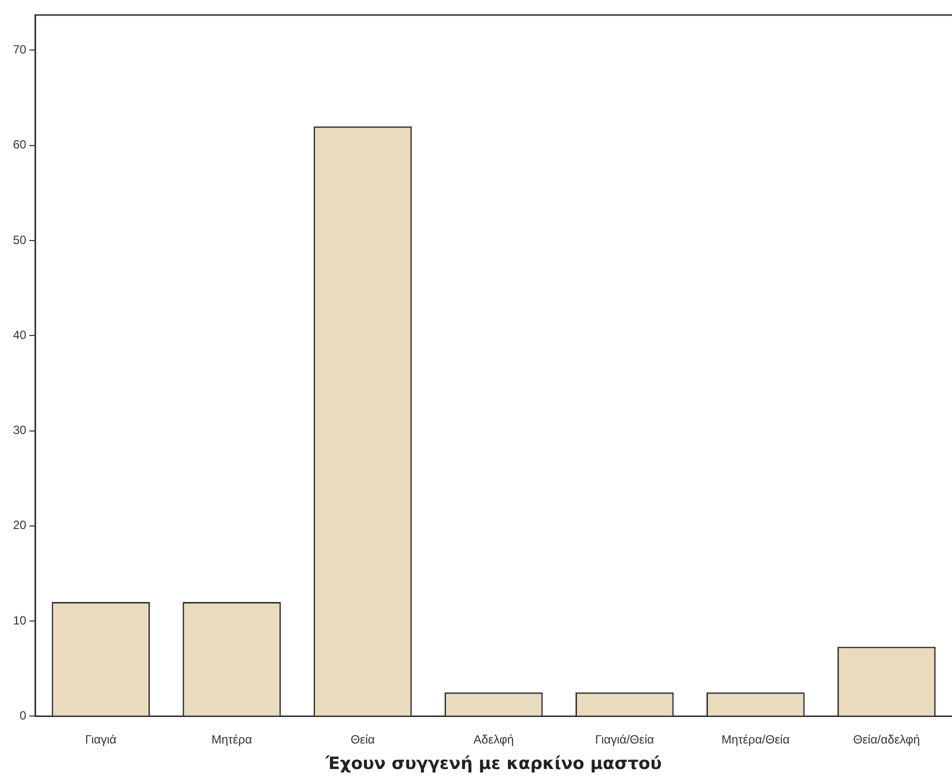  Describe the element at coordinates (755, 739) in the screenshot. I see `x-tick-label: Μητέρα/Θεία` at that location.